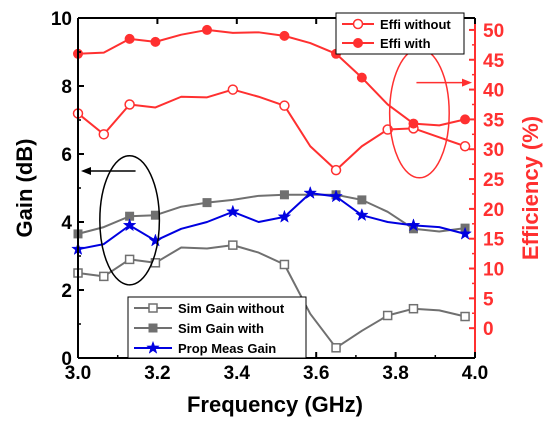  Describe the element at coordinates (493, 31) in the screenshot. I see `y-right-tick-label: 50` at that location.